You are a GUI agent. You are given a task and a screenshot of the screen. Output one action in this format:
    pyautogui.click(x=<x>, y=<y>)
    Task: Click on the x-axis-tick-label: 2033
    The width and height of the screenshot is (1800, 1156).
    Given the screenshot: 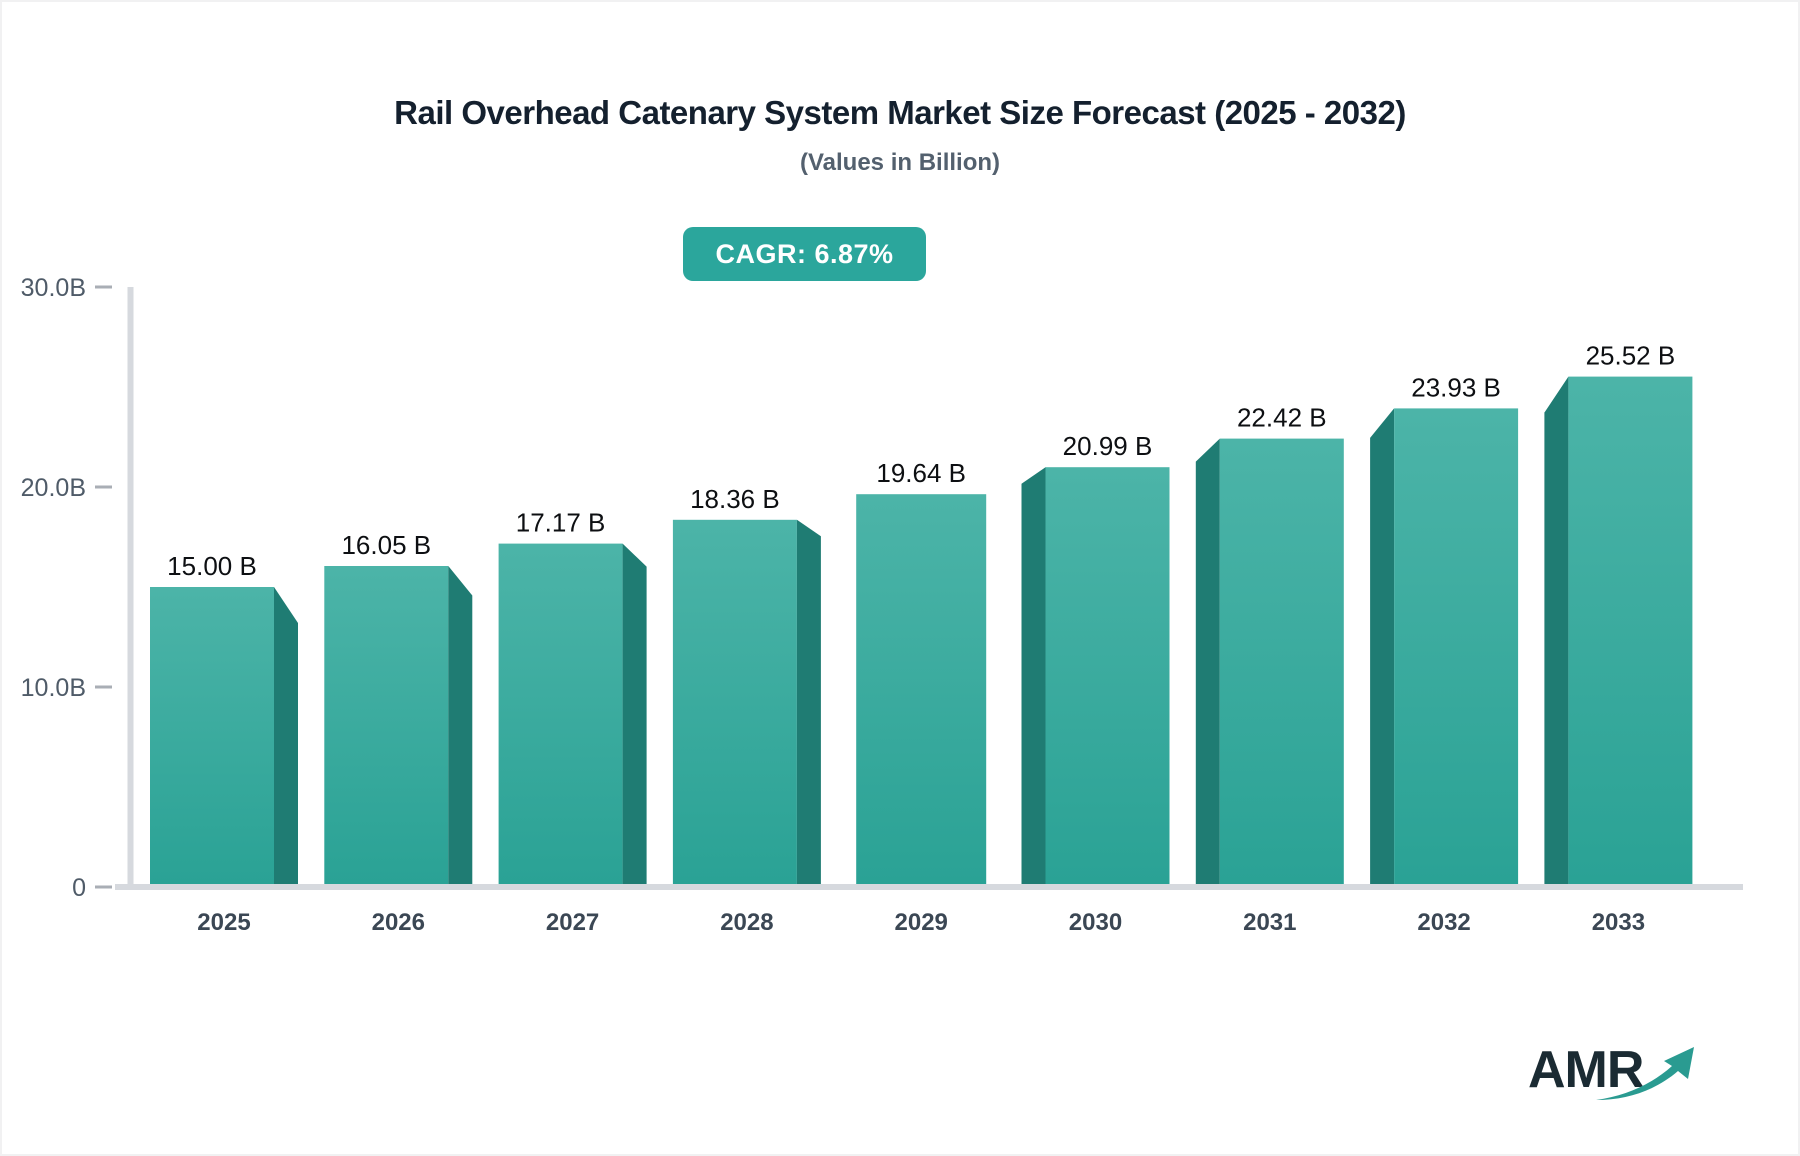 What is the action you would take?
    pyautogui.click(x=1618, y=922)
    